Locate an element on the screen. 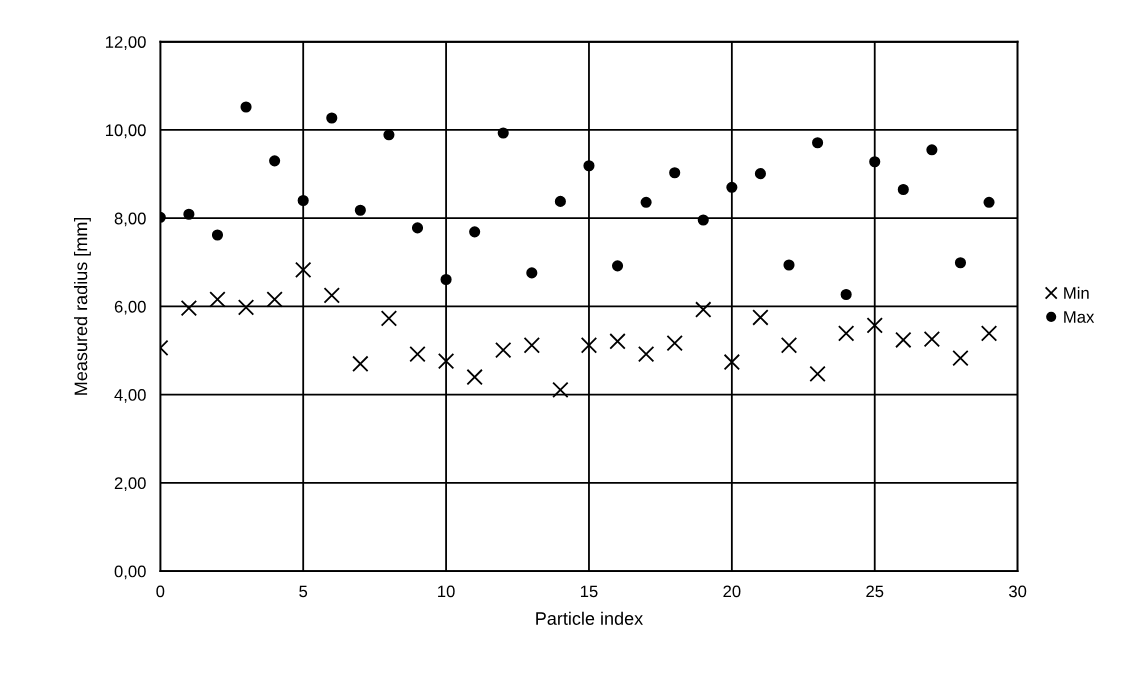  y-tick-label: 2,00 is located at coordinates (130, 484).